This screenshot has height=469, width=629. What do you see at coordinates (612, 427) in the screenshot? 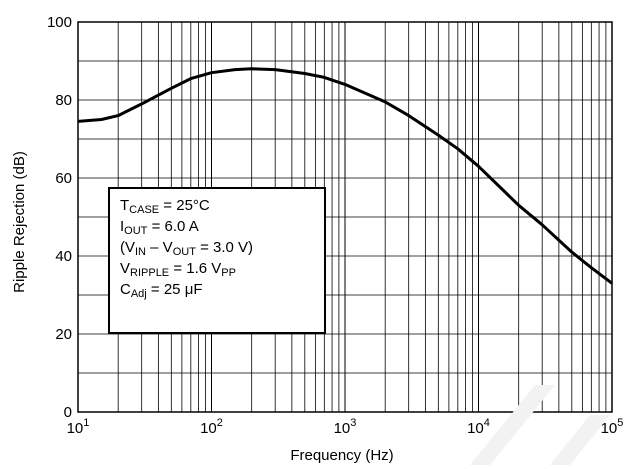
I see `x-tick-label: 10⁵` at bounding box center [612, 427].